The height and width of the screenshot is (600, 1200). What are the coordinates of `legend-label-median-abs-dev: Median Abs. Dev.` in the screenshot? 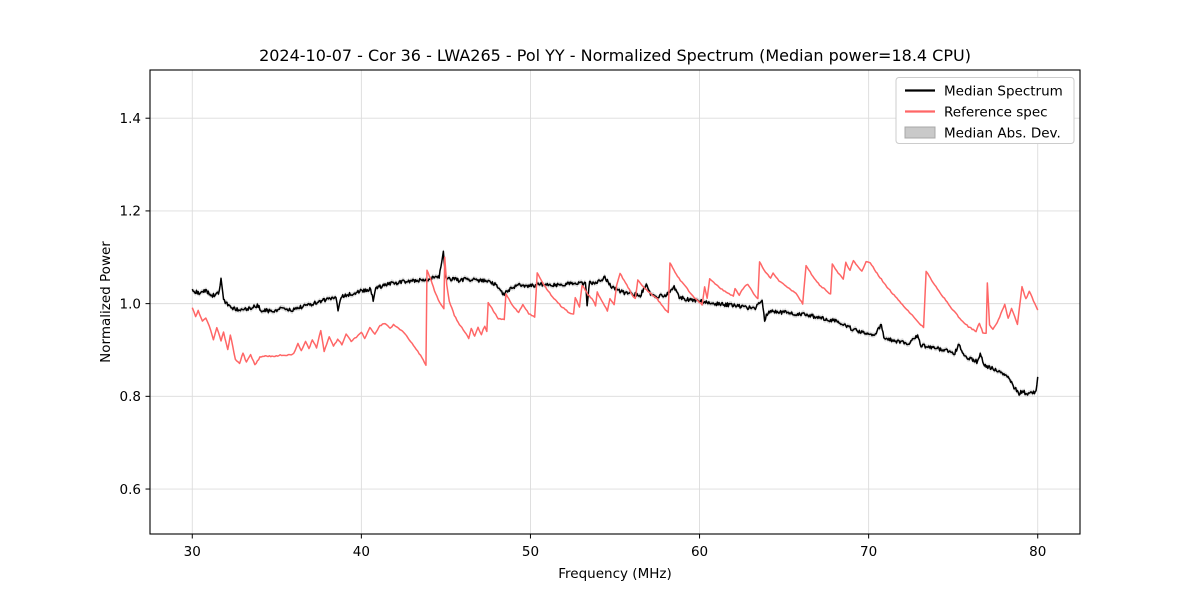 It's located at (1002, 133).